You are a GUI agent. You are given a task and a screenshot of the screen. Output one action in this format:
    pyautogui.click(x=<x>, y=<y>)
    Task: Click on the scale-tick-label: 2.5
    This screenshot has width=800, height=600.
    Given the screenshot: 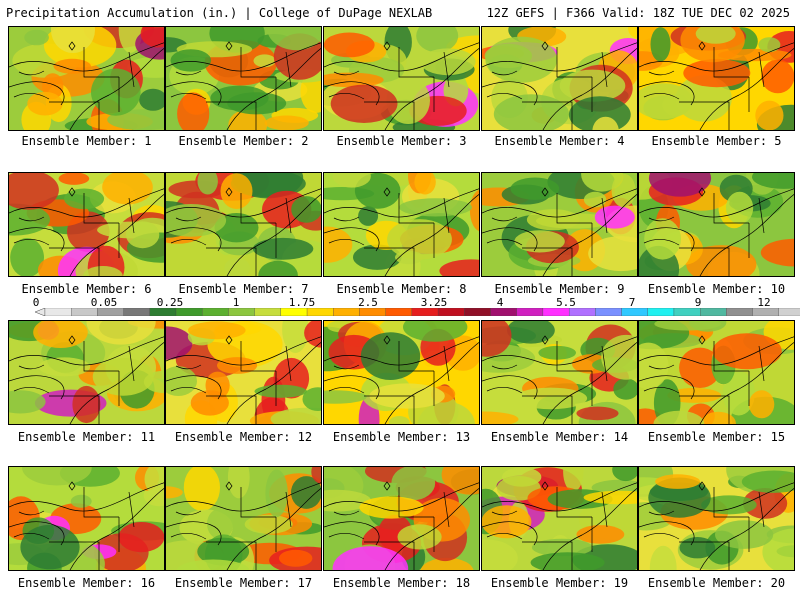 What is the action you would take?
    pyautogui.click(x=368, y=302)
    